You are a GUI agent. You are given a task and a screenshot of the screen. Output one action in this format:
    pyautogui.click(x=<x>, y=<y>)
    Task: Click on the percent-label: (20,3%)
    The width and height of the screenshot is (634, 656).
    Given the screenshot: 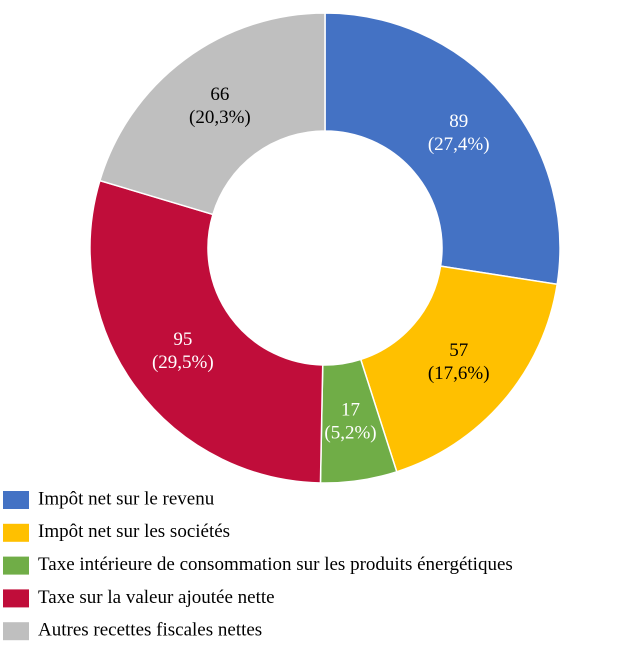 What is the action you would take?
    pyautogui.click(x=220, y=117)
    